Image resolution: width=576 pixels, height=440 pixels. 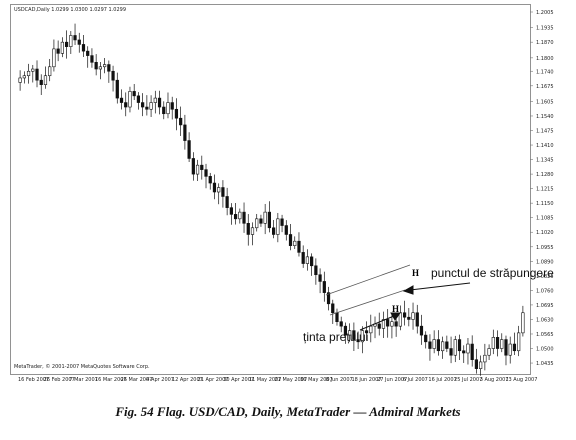 What do you see at coordinates (545, 219) in the screenshot?
I see `y-tick-label: 1.1085` at bounding box center [545, 219].